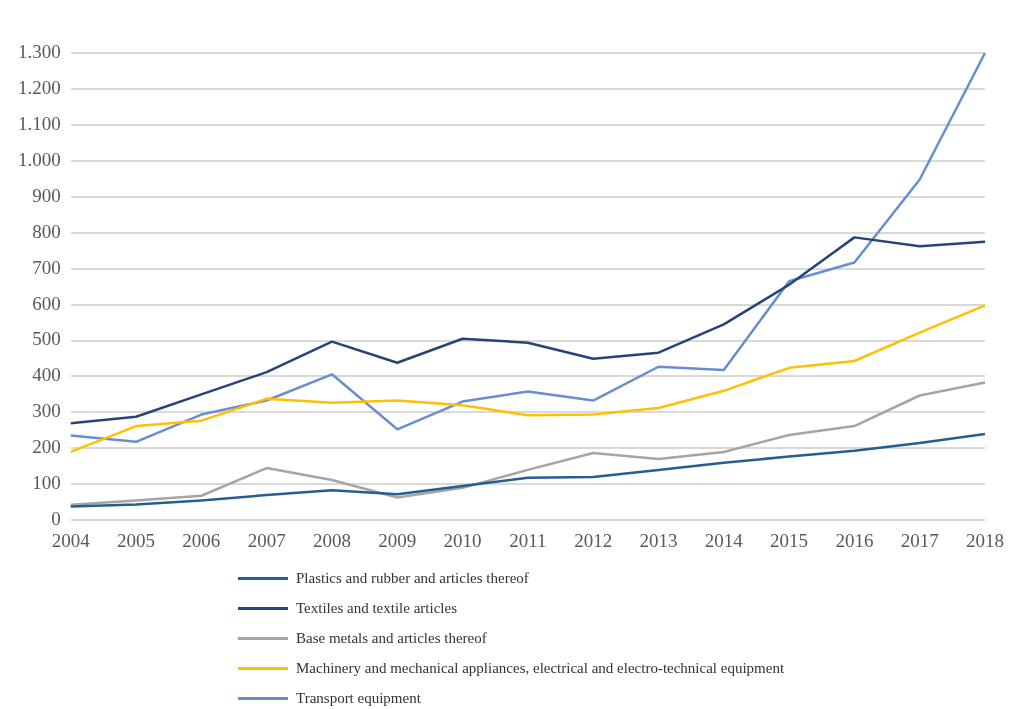 The height and width of the screenshot is (709, 1022). Describe the element at coordinates (46, 267) in the screenshot. I see `y-tick-label: 700` at that location.